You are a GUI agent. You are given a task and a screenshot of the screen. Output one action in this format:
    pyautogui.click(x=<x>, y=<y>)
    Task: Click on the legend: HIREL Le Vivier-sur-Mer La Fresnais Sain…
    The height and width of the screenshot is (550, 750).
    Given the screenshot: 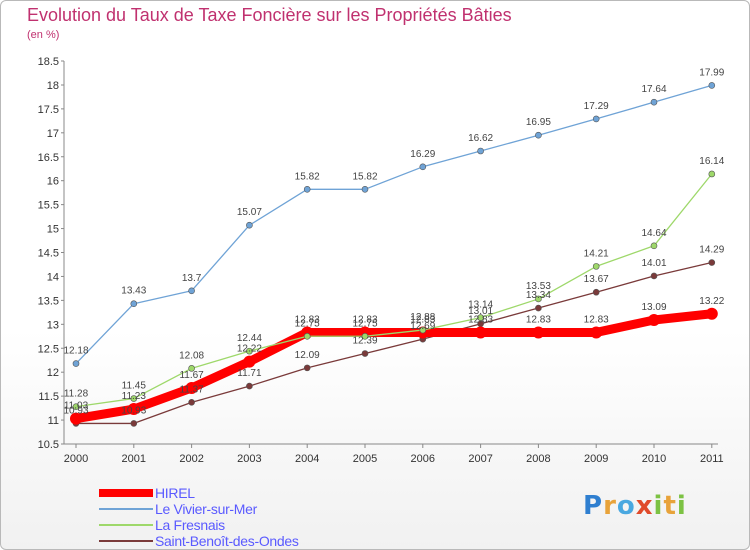 What is the action you would take?
    pyautogui.click(x=249, y=517)
    